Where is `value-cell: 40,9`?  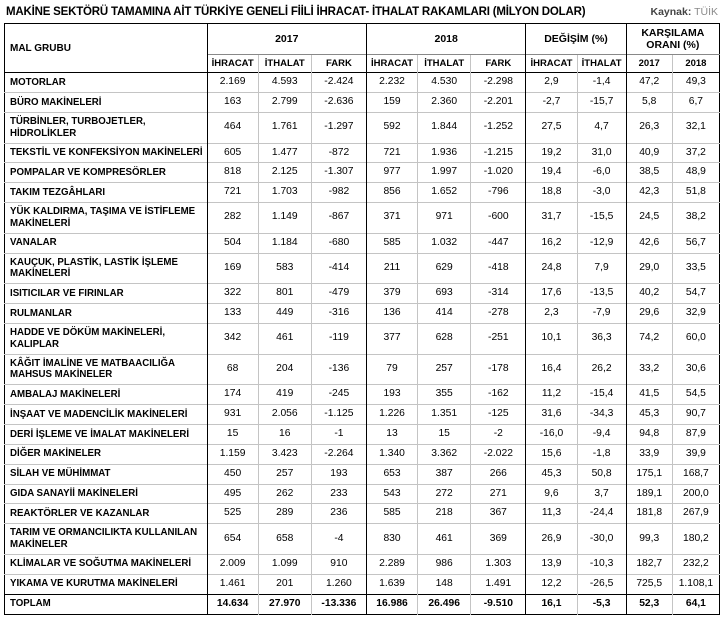
value-cell: 40,9 is located at coordinates (649, 152).